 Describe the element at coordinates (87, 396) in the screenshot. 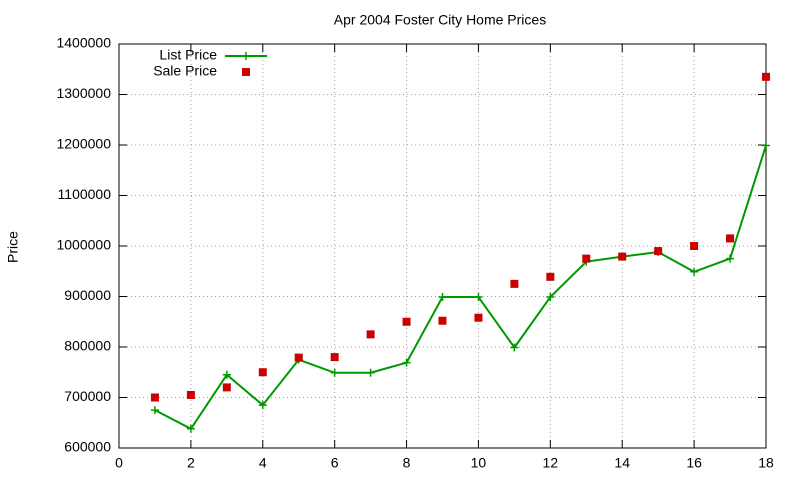

I see `y-tick-label: 700000` at that location.